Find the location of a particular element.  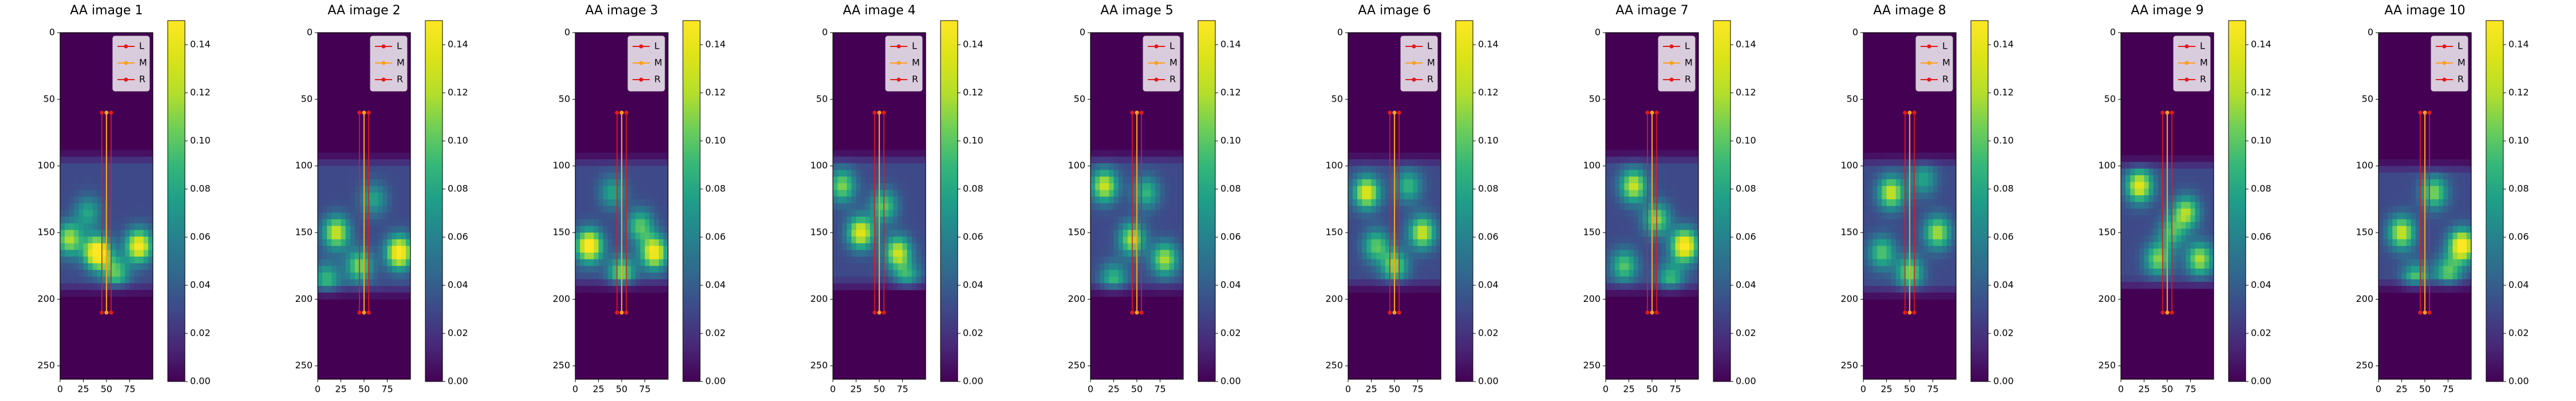

y-tick-label: 150 is located at coordinates (2107, 232).